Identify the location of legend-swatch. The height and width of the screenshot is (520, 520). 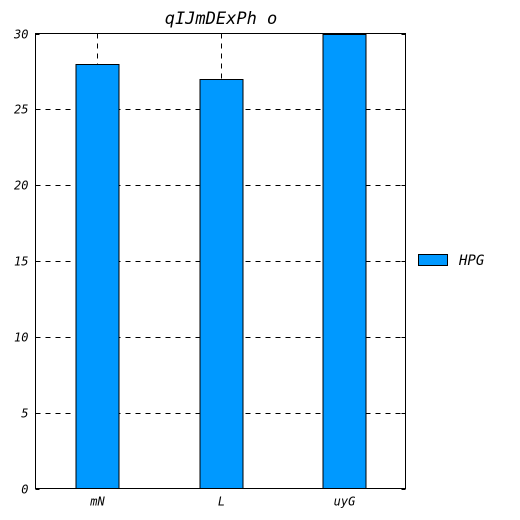
(433, 260).